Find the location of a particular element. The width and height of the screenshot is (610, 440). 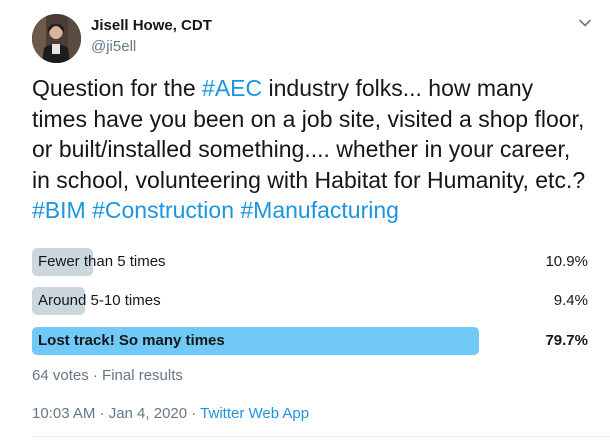

poll-results-meta: 64 votes · Final results is located at coordinates (107, 375).